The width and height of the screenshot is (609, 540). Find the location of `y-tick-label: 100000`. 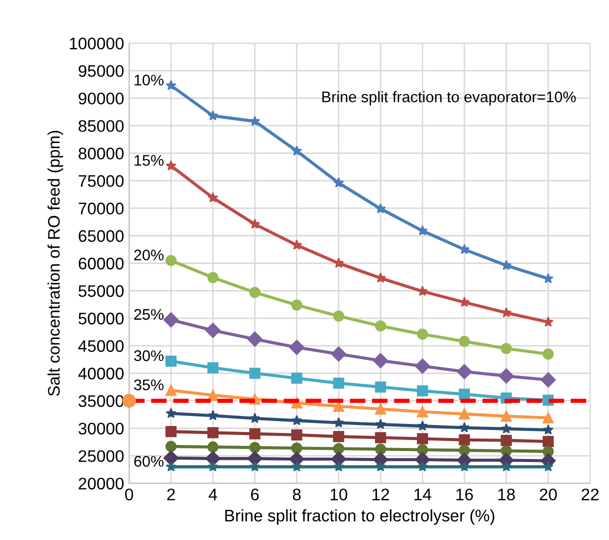

y-tick-label: 100000 is located at coordinates (97, 44).